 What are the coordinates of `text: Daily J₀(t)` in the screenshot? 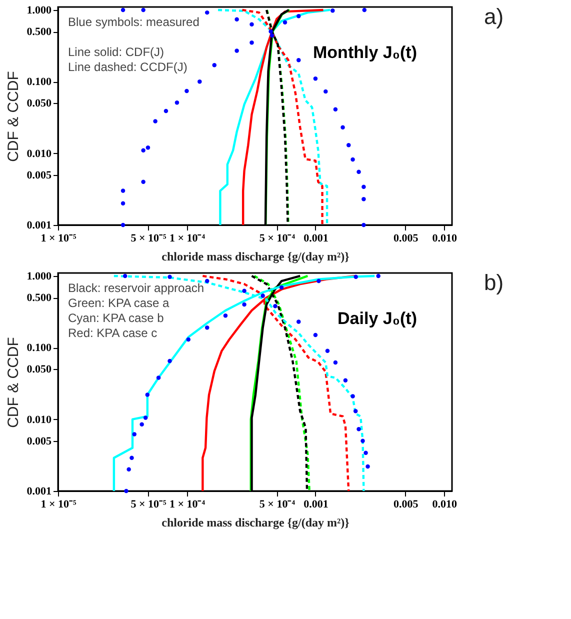 It's located at (377, 318).